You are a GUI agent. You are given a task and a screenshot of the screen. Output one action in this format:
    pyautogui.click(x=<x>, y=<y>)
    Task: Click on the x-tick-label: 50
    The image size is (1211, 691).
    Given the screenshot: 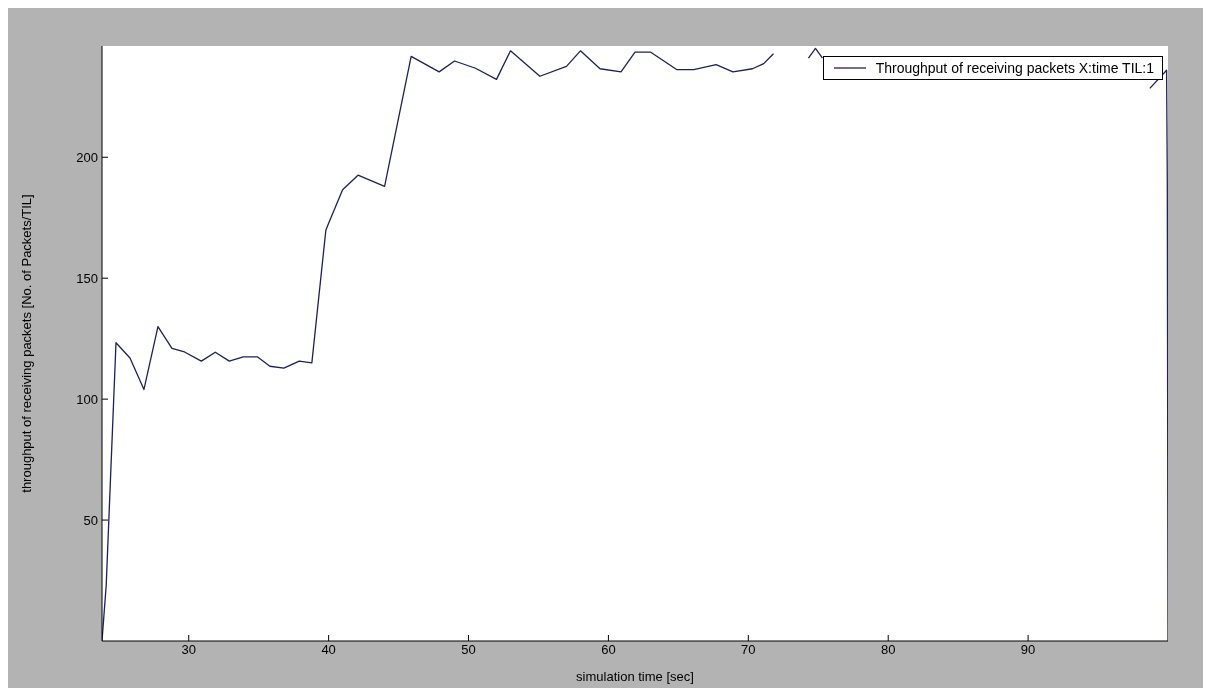 What is the action you would take?
    pyautogui.click(x=468, y=650)
    